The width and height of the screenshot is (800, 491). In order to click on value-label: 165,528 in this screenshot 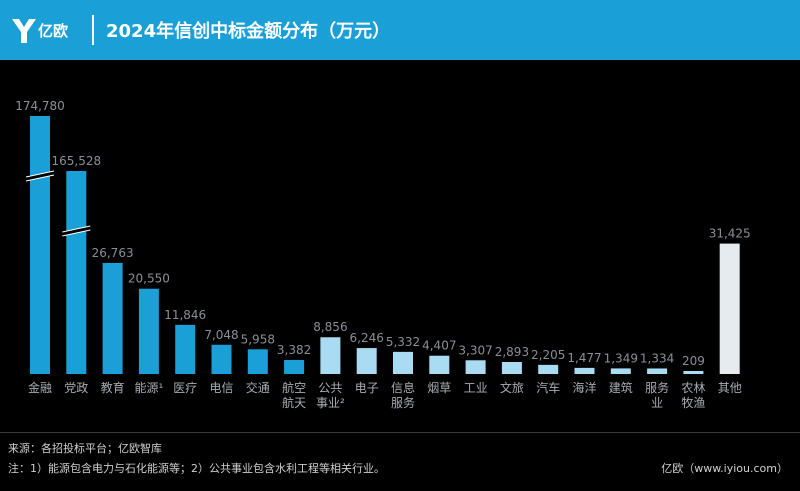, I will do `click(76, 161)`.